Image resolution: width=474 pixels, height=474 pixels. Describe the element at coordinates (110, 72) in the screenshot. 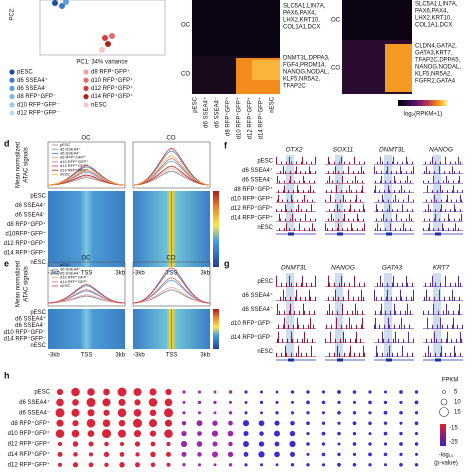

I see `legend-label: d8 RFP⁺GFP⁺` at that location.